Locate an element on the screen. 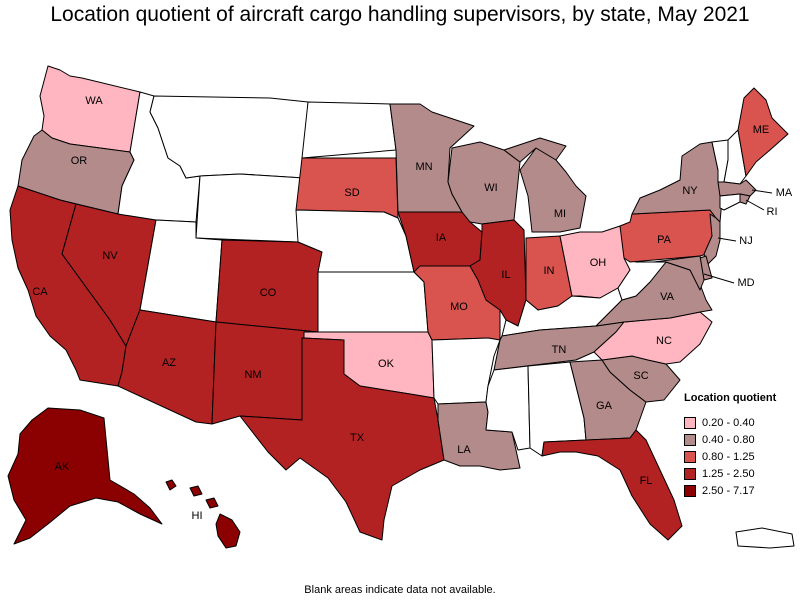  label-ak: AK is located at coordinates (62, 467).